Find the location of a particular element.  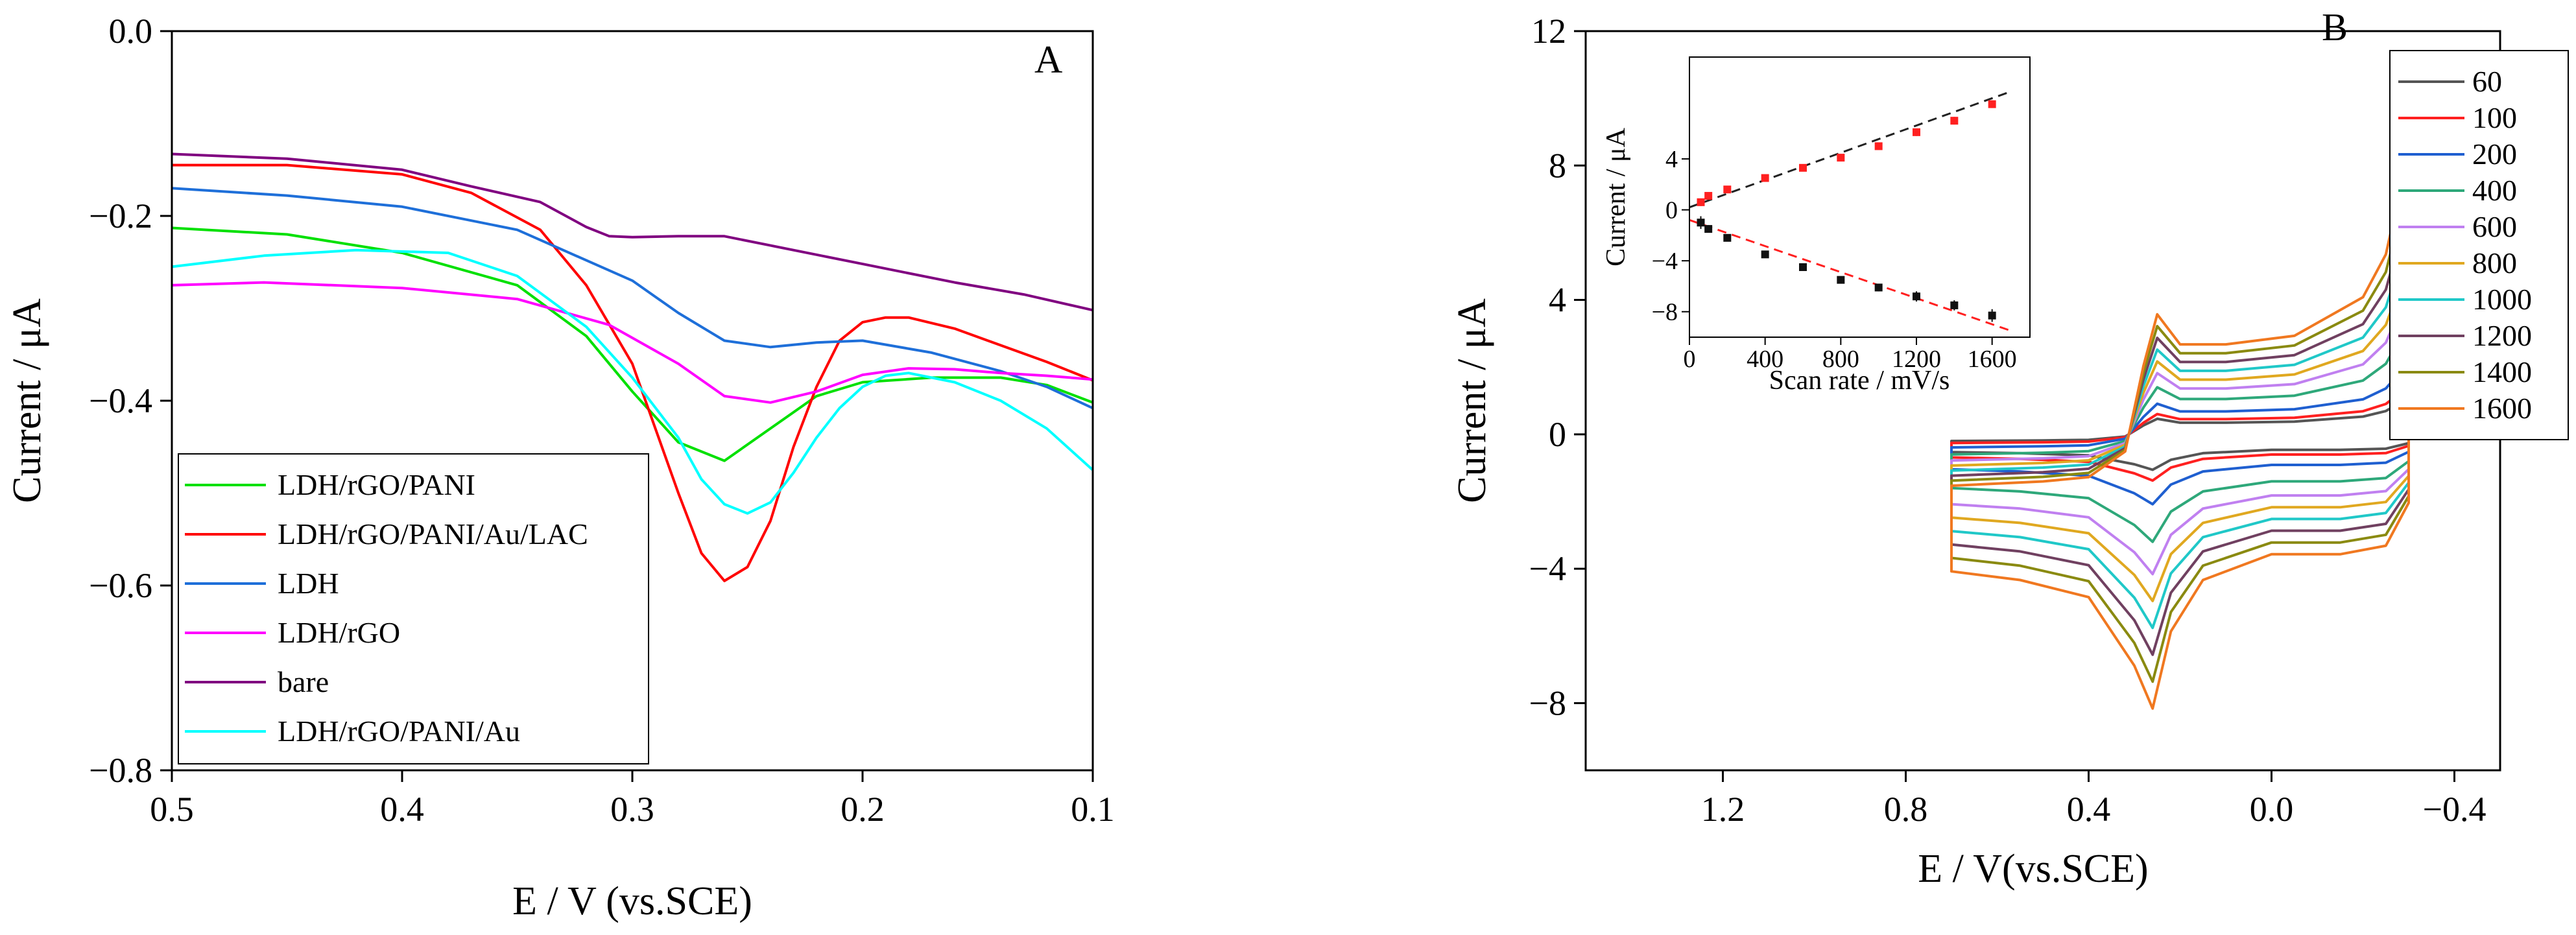

panel-b-legend-label: 1400 is located at coordinates (2502, 372).